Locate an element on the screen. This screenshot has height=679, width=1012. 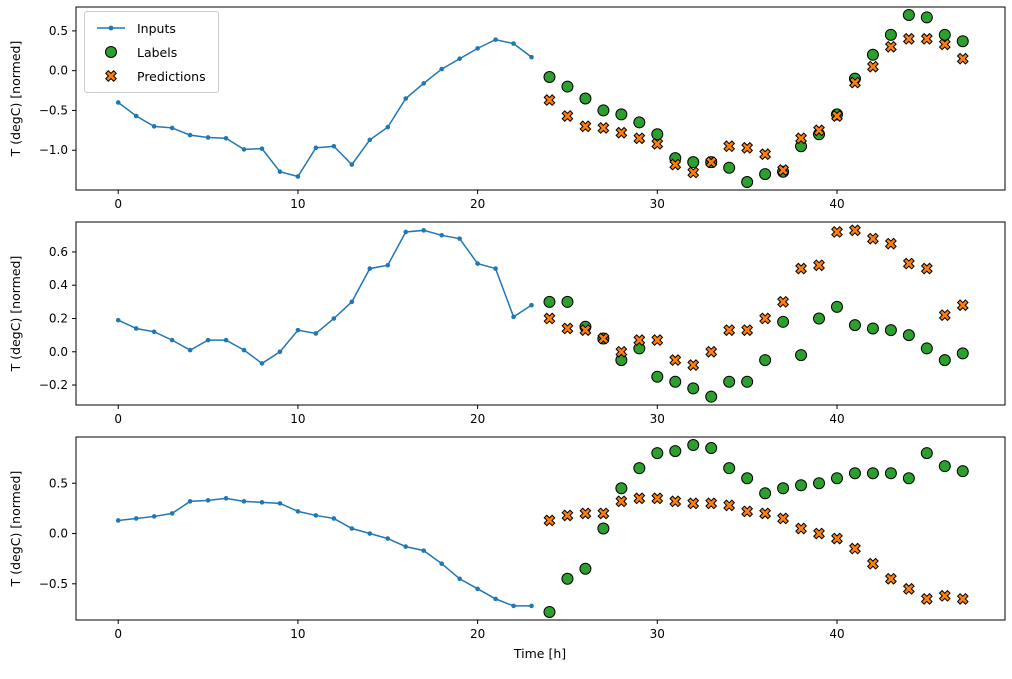
labels-circle-marker-icon is located at coordinates (111, 52).